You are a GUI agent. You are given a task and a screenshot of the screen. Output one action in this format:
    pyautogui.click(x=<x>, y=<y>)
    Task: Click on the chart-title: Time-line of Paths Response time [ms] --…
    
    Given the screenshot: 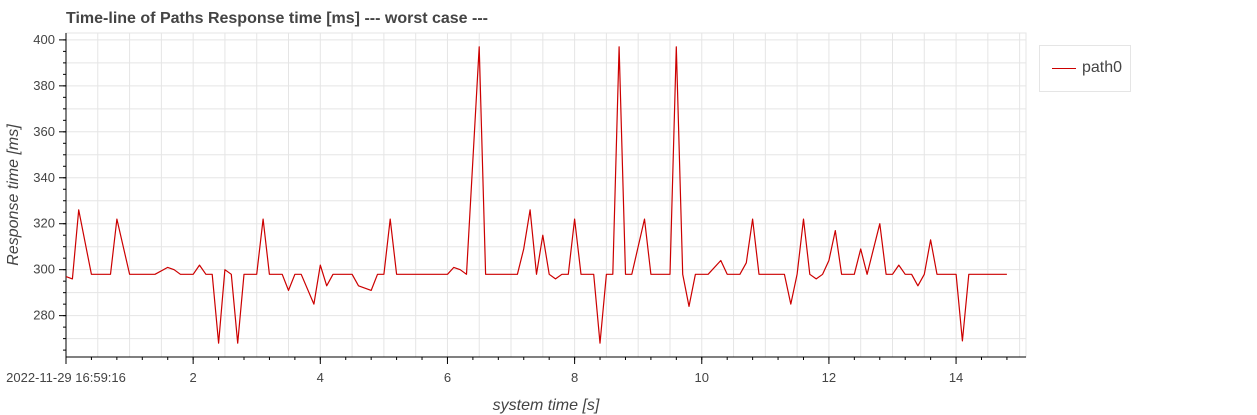 What is the action you would take?
    pyautogui.click(x=277, y=18)
    